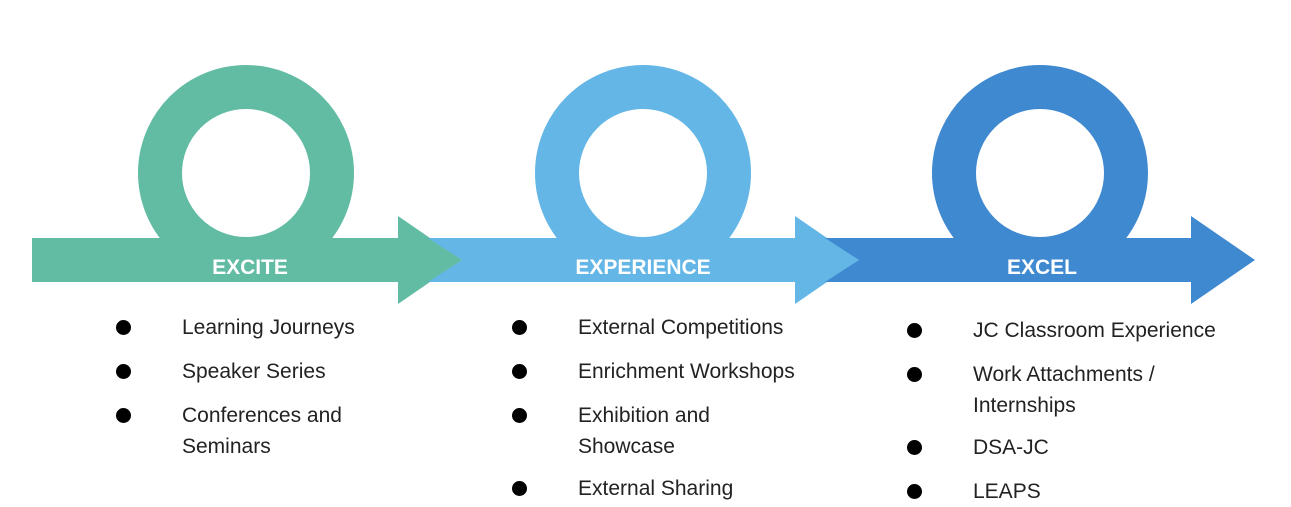  I want to click on list-item: Speaker Series, so click(264, 378).